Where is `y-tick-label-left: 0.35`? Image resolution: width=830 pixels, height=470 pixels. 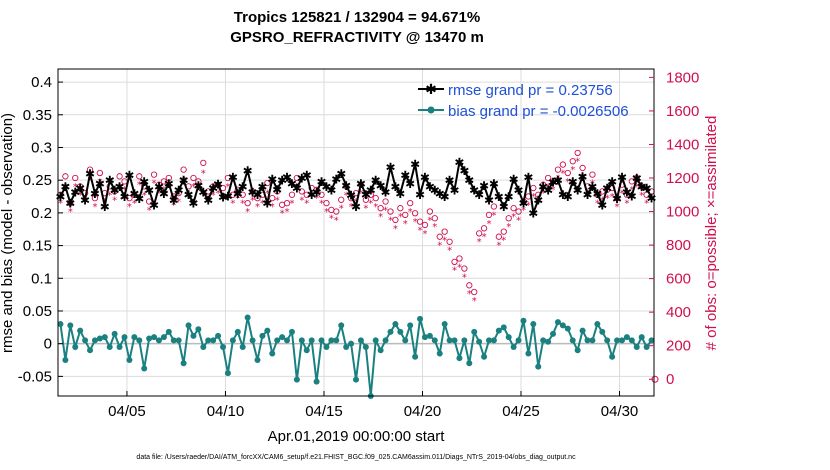 y-tick-label-left: 0.35 is located at coordinates (37, 115).